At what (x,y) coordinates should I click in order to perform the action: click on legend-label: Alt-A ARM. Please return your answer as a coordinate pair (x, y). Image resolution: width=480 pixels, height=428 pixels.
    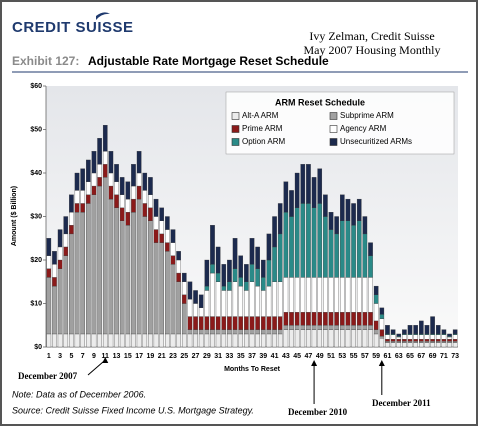
    Looking at the image, I should click on (260, 115).